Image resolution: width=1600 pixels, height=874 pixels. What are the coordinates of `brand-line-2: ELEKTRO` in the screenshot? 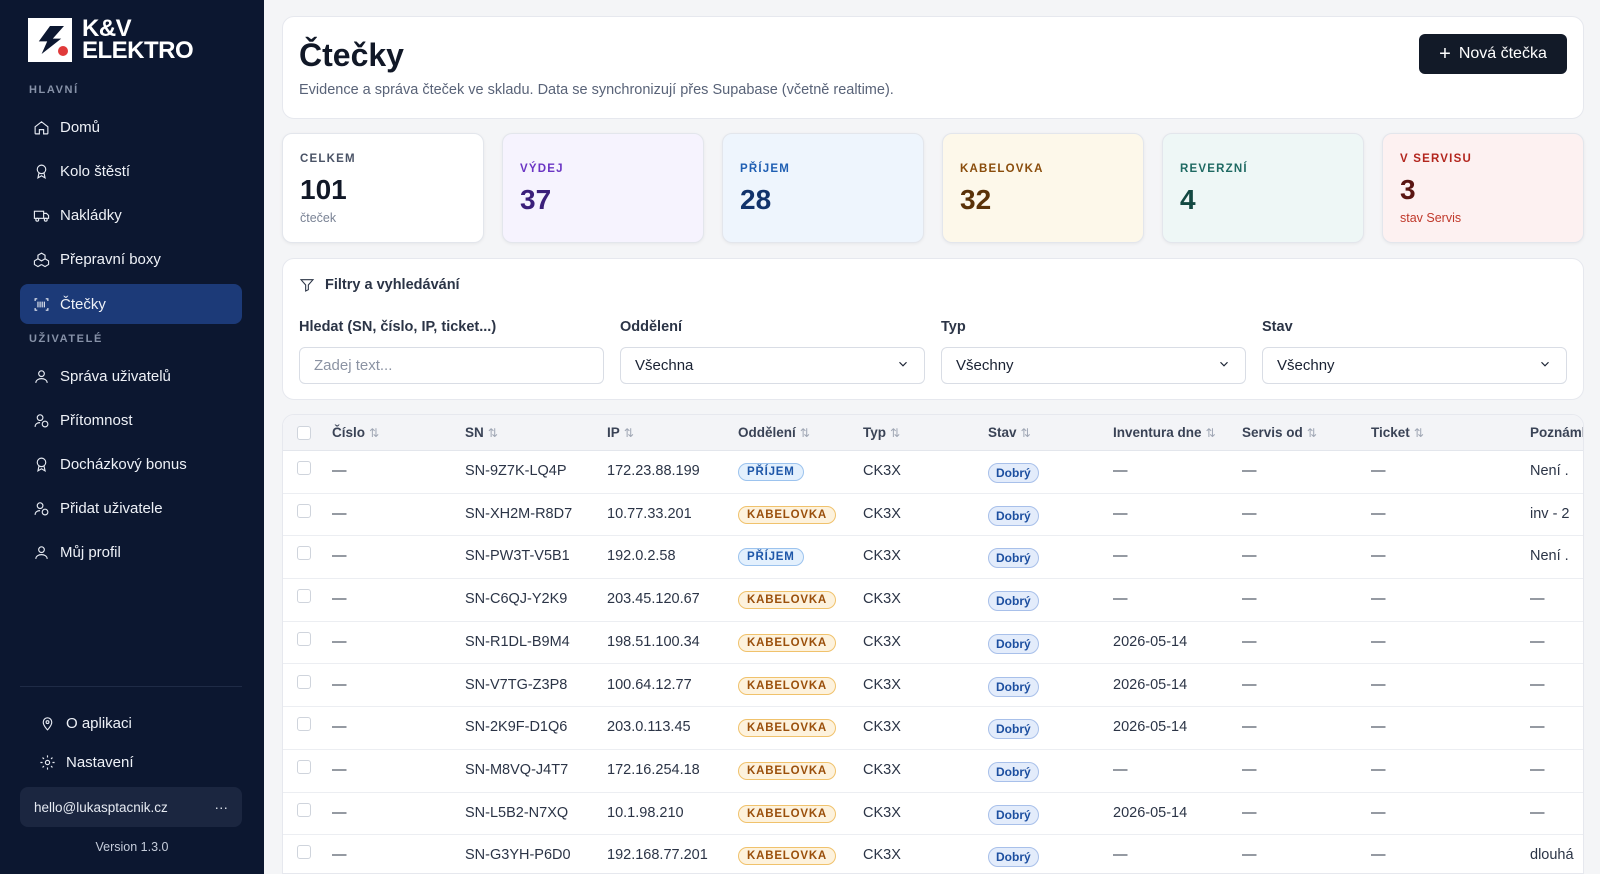 It's located at (138, 50).